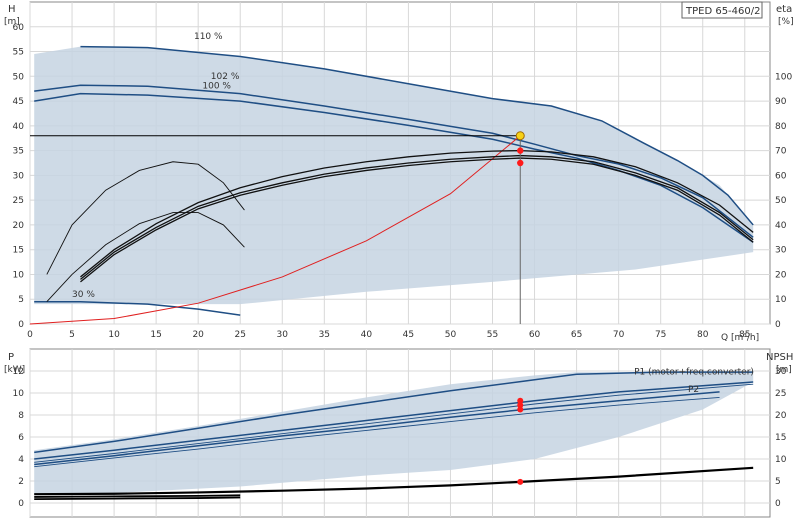 This screenshot has height=520, width=800. What do you see at coordinates (114, 335) in the screenshot?
I see `q-tick-label: 10` at bounding box center [114, 335].